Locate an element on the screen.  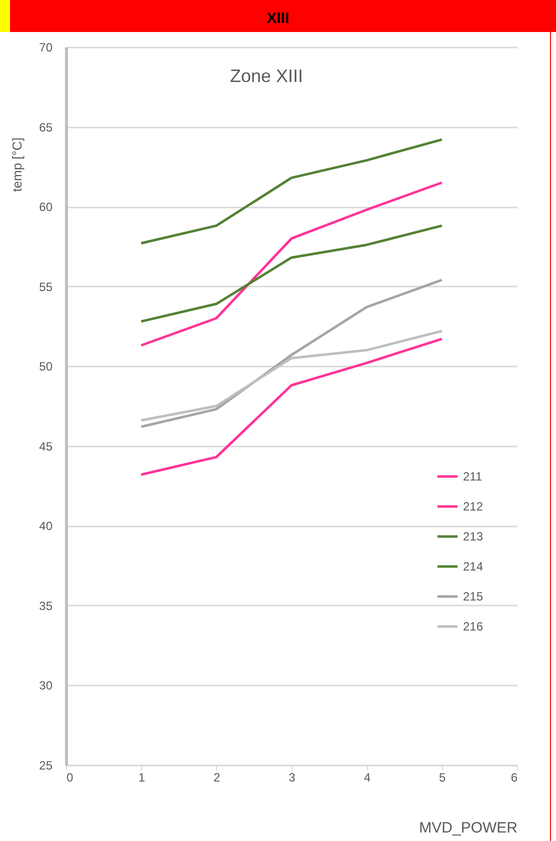
y-tick-label: 60 is located at coordinates (46, 207).